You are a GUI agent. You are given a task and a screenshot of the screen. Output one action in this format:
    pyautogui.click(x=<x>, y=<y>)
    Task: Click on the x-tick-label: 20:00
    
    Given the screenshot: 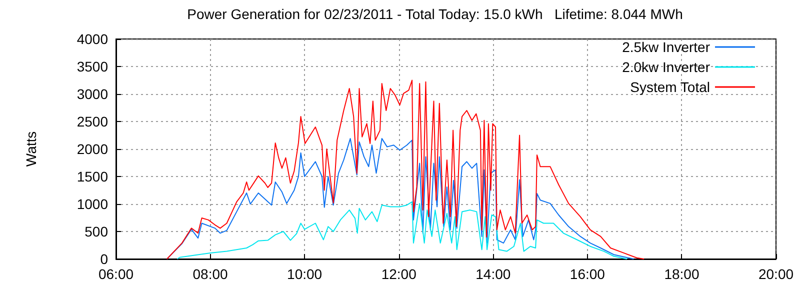 What is the action you would take?
    pyautogui.click(x=776, y=274)
    